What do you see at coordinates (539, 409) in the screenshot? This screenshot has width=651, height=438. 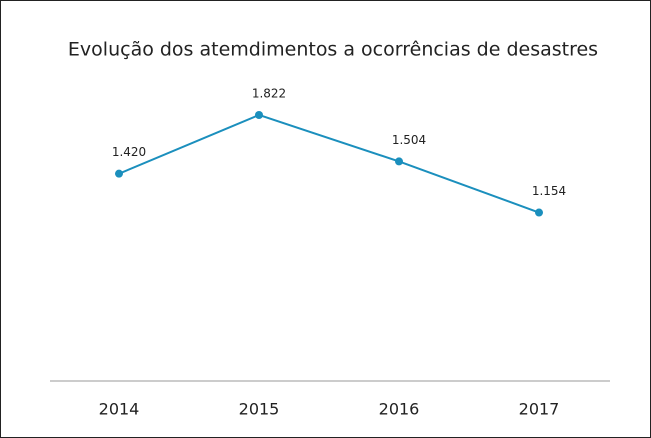 I see `x-tick-label: 2017` at bounding box center [539, 409].